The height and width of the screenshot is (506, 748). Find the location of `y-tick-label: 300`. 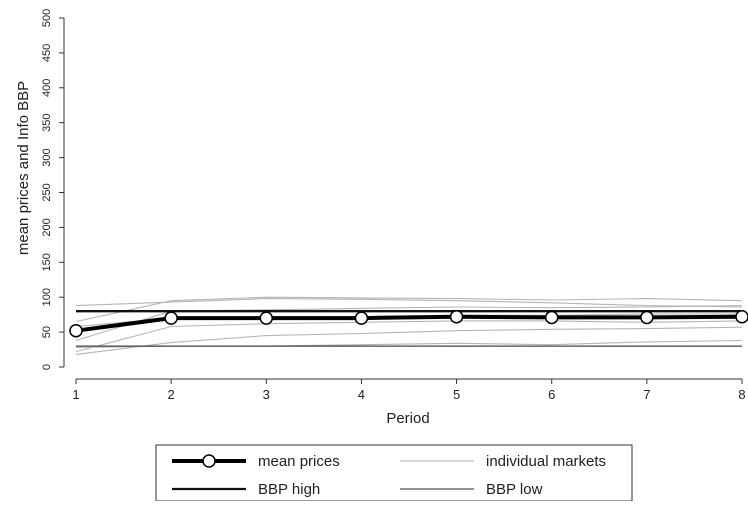

y-tick-label: 300 is located at coordinates (47, 157).